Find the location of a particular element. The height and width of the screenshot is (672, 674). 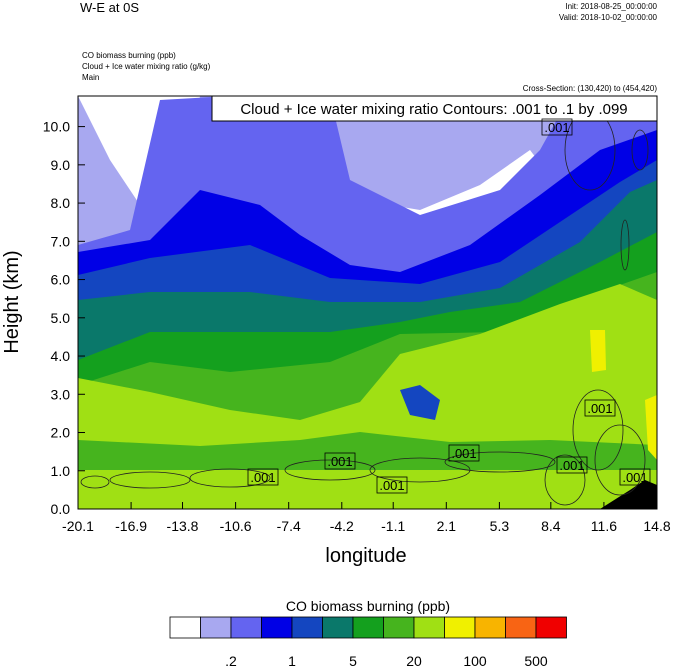

colorbar-tick-label: 100 is located at coordinates (475, 660).